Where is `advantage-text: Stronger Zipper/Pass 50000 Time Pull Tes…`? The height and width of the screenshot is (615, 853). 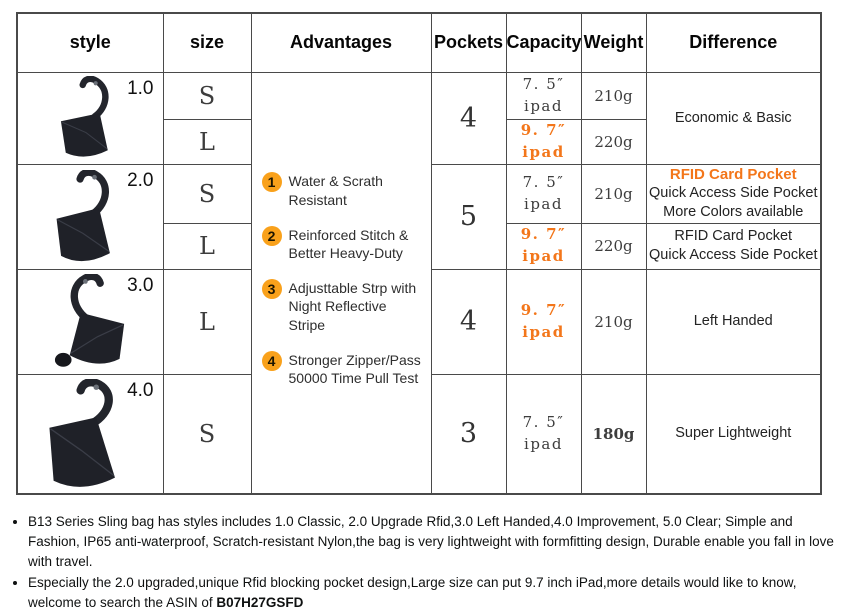
advantage-text: Stronger Zipper/Pass 50000 Time Pull Tes… is located at coordinates (354, 368).